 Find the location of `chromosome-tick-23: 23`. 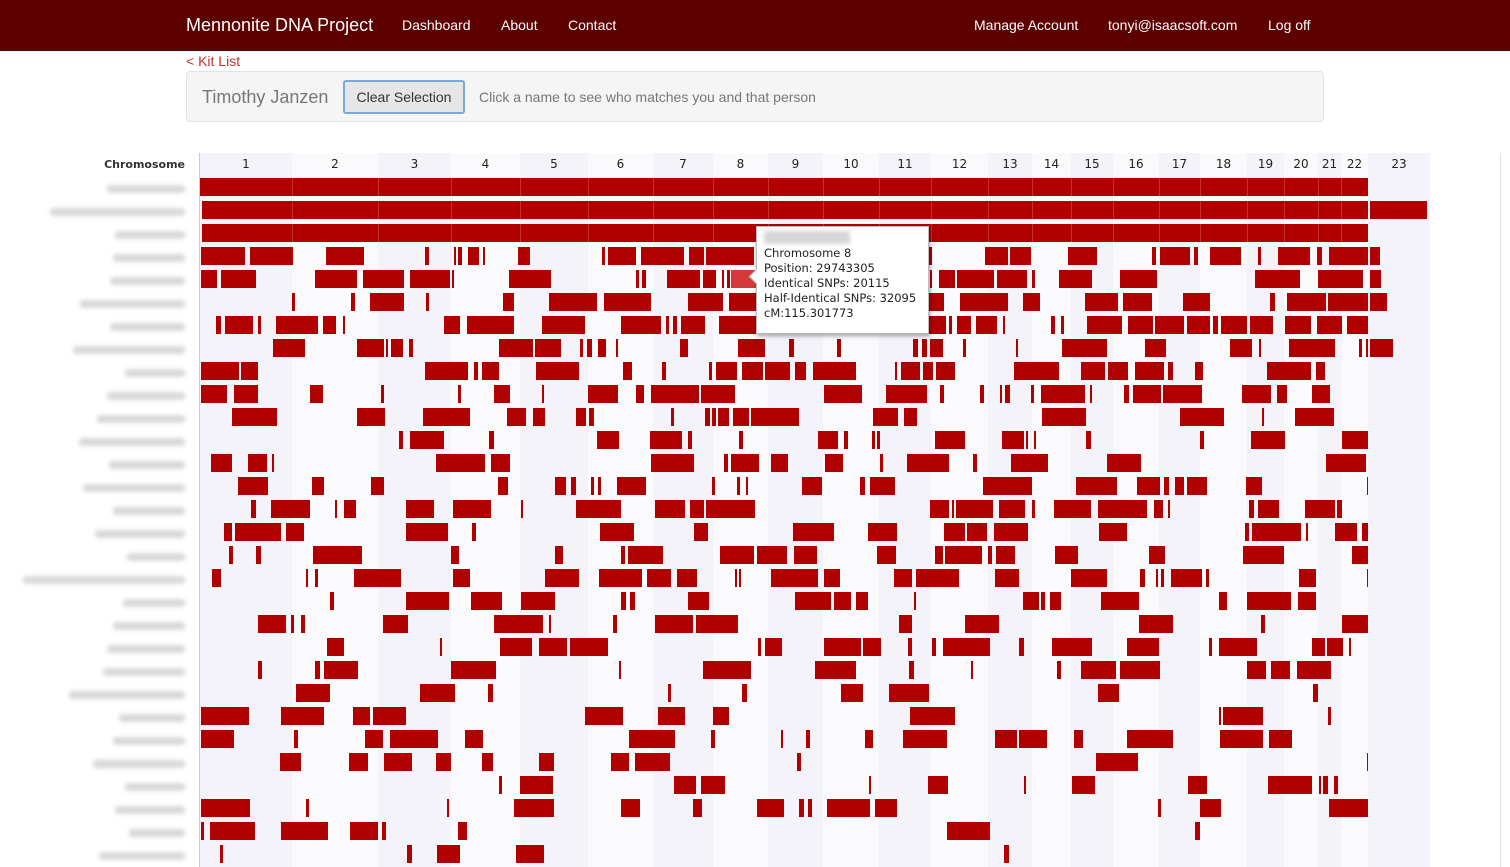

chromosome-tick-23: 23 is located at coordinates (1398, 164).